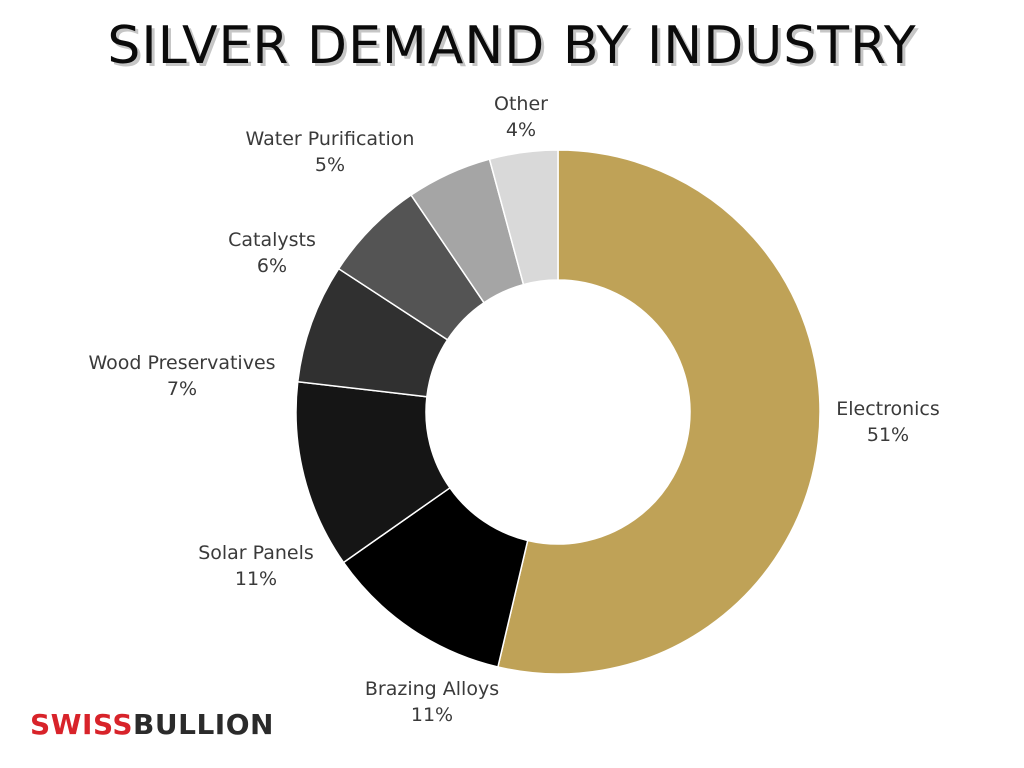  Describe the element at coordinates (521, 117) in the screenshot. I see `slice-label-other: Other 4%` at that location.